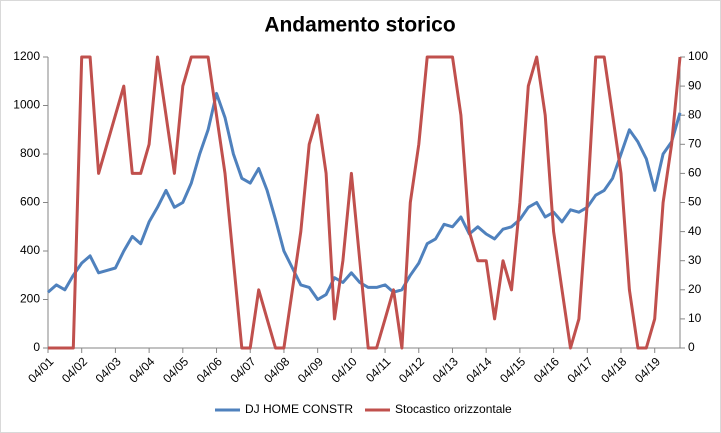 The height and width of the screenshot is (433, 721). What do you see at coordinates (695, 202) in the screenshot?
I see `y2-tick-label: 50` at bounding box center [695, 202].